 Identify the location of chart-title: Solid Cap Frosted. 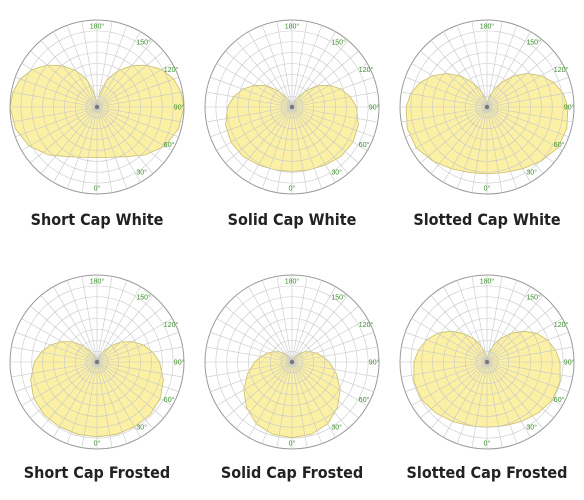
(292, 472).